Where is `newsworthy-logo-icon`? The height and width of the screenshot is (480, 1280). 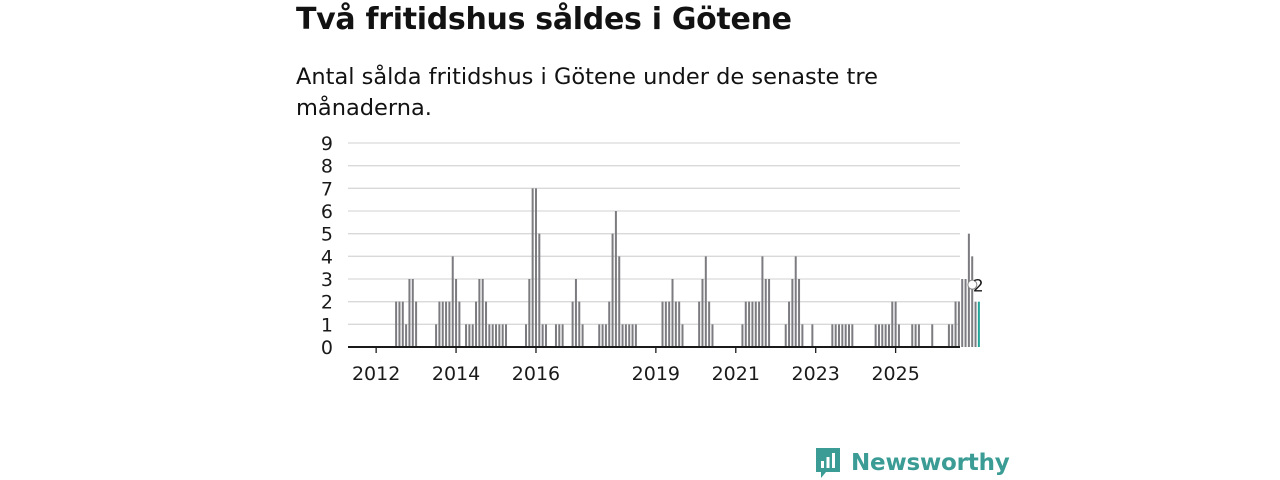
newsworthy-logo-icon is located at coordinates (828, 463).